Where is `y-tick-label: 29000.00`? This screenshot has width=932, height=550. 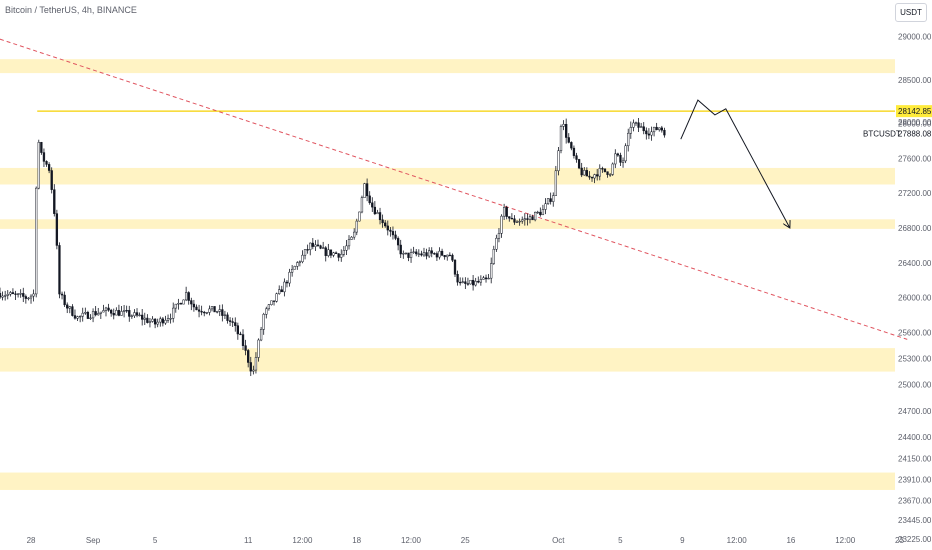 y-tick-label: 29000.00 is located at coordinates (915, 37).